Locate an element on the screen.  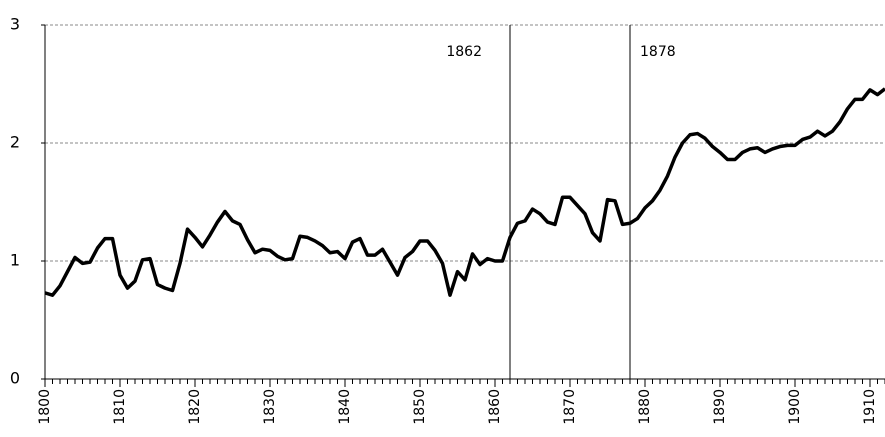
x-tick-label: 1810 is located at coordinates (120, 407).